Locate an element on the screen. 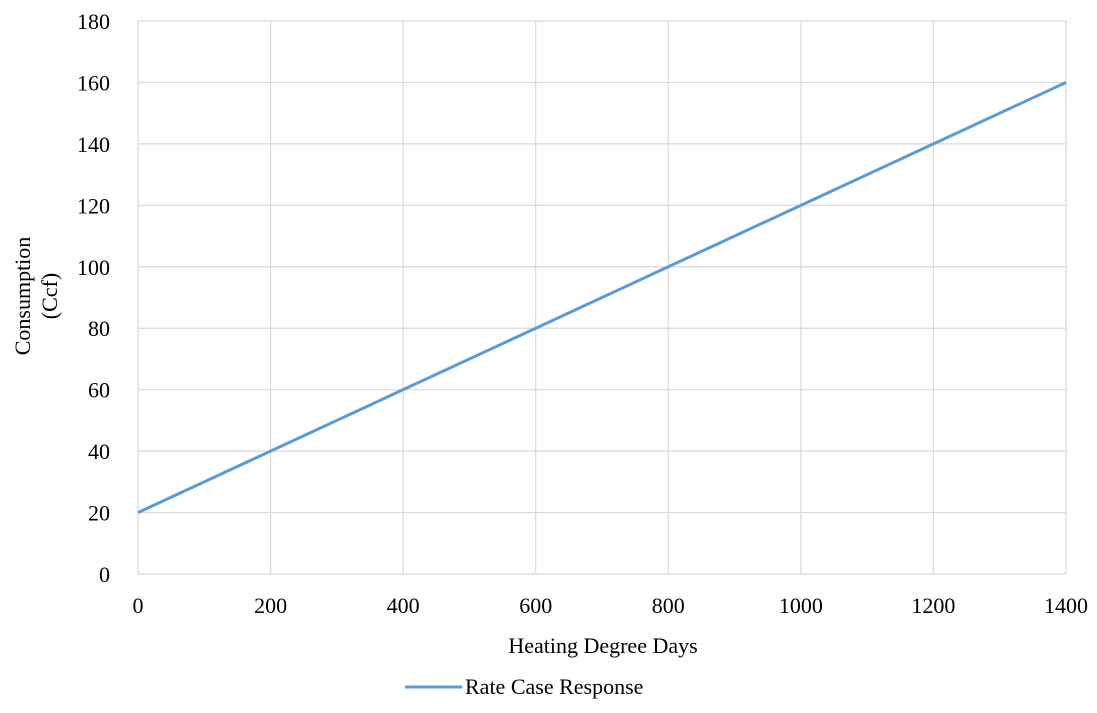 This screenshot has height=713, width=1097. y-tick-label: 80 is located at coordinates (99, 328).